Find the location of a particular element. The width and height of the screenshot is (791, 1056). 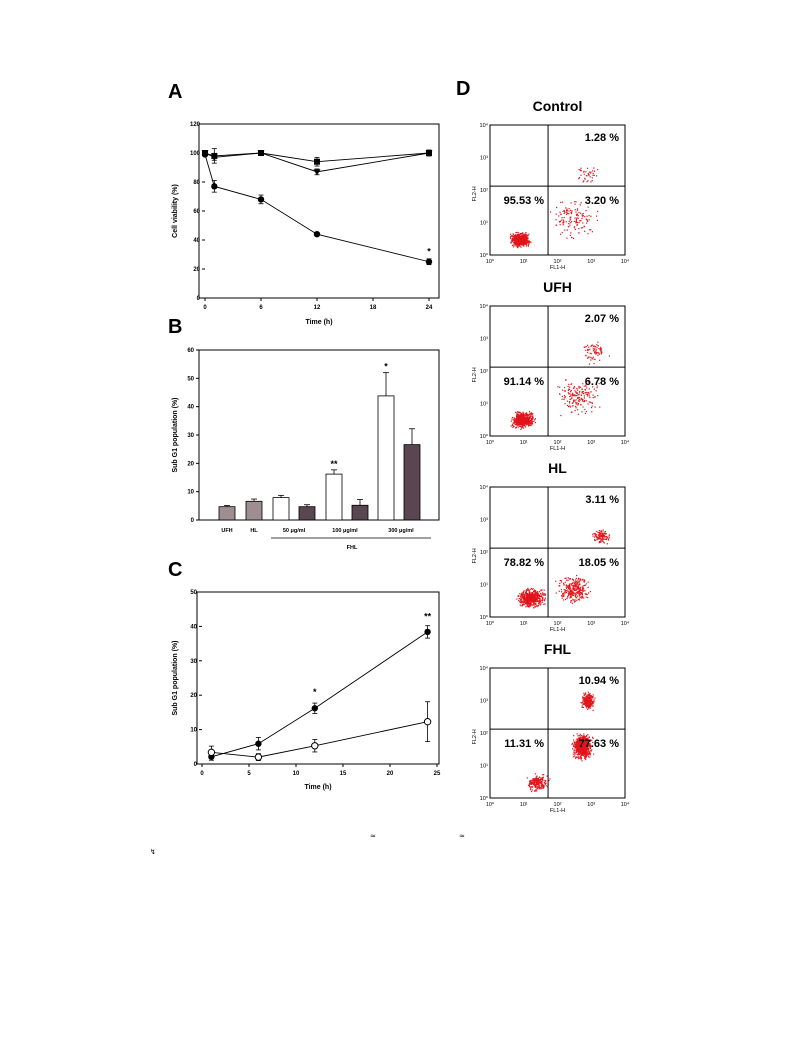

d-plot-1-x-tick-4: 10⁴ is located at coordinates (625, 442).